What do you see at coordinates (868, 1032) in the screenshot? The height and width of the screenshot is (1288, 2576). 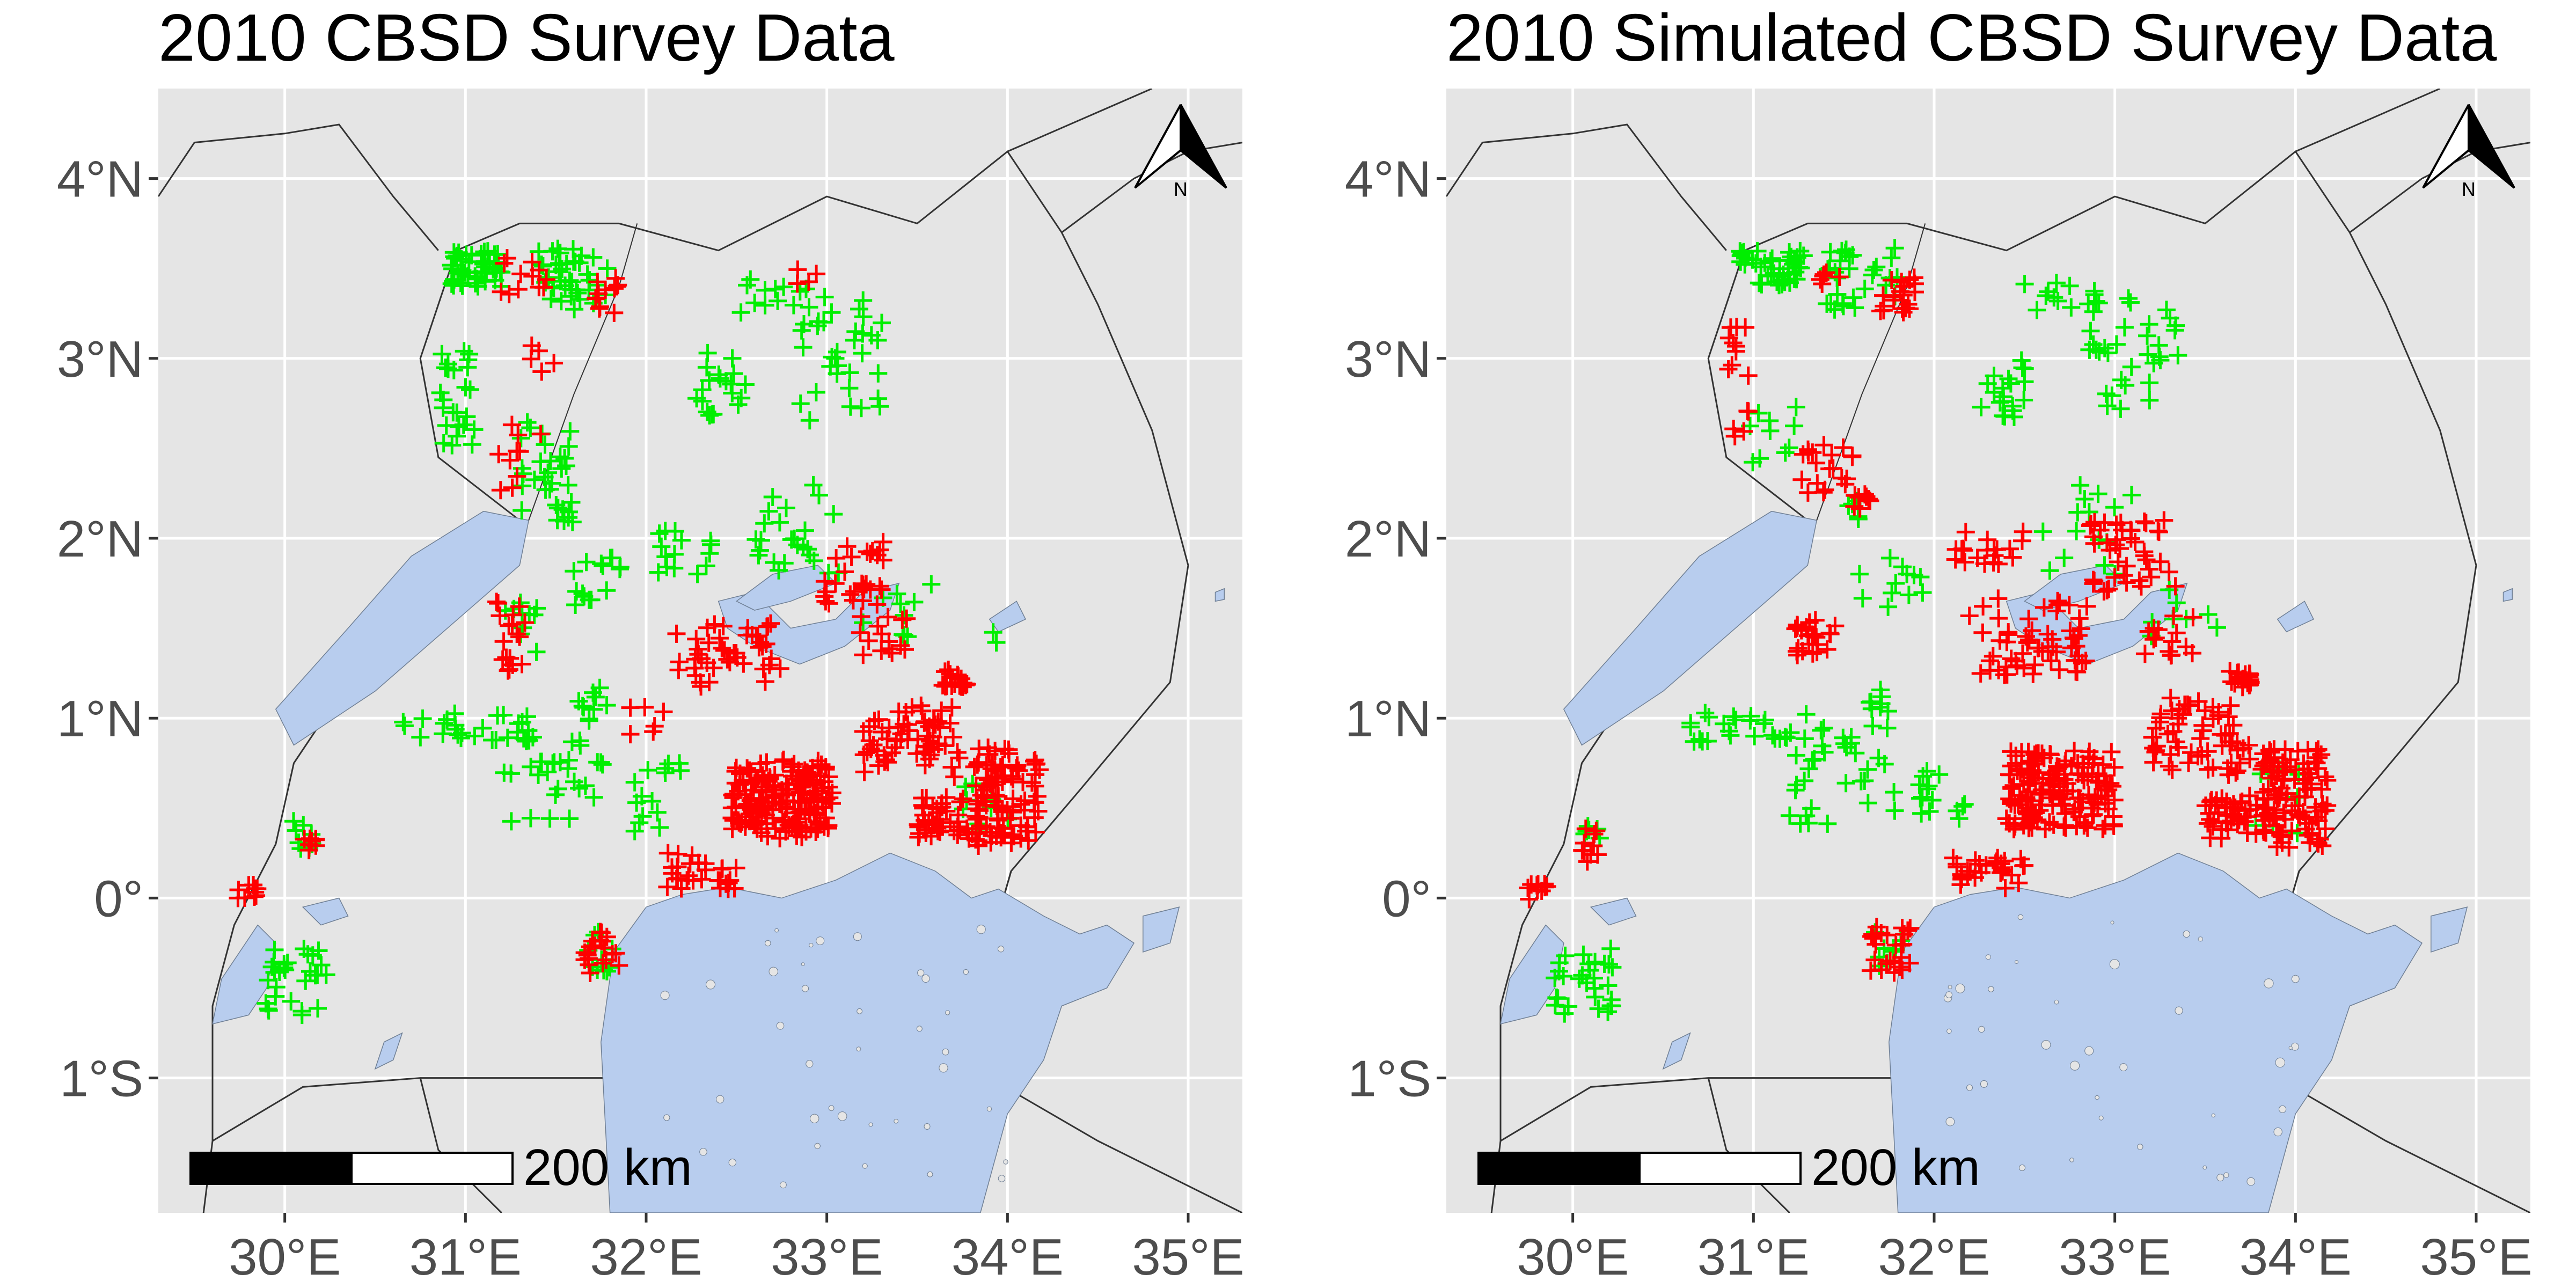 I see `lake-victoria` at bounding box center [868, 1032].